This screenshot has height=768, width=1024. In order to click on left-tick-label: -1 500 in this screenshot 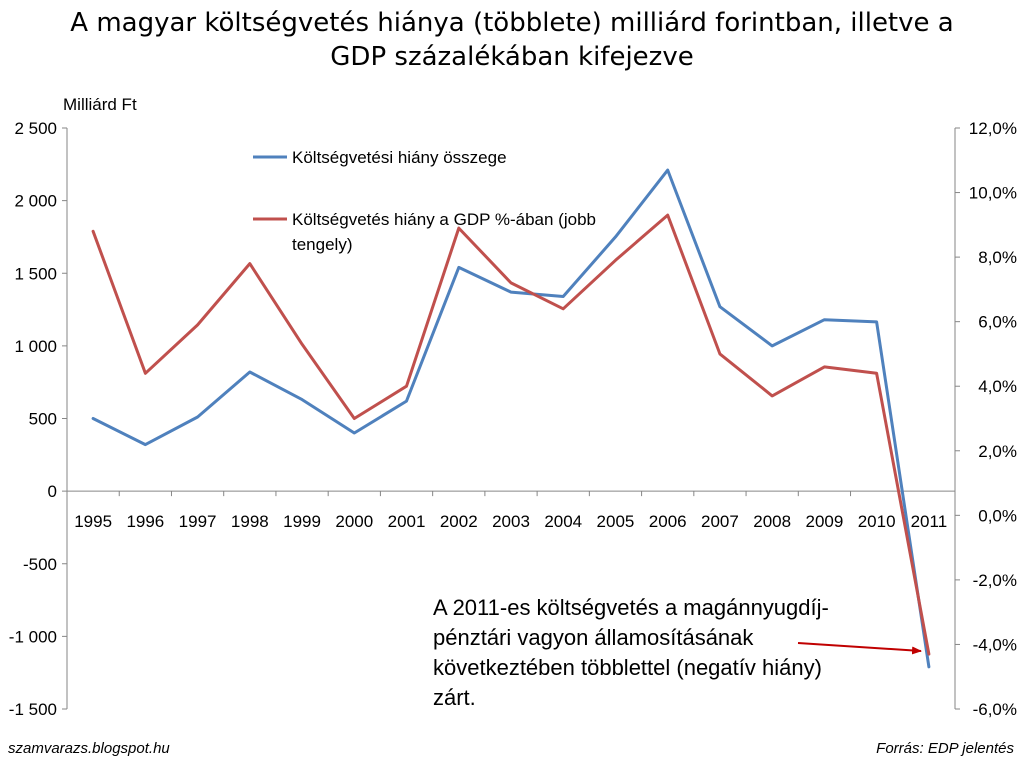, I will do `click(33, 709)`.